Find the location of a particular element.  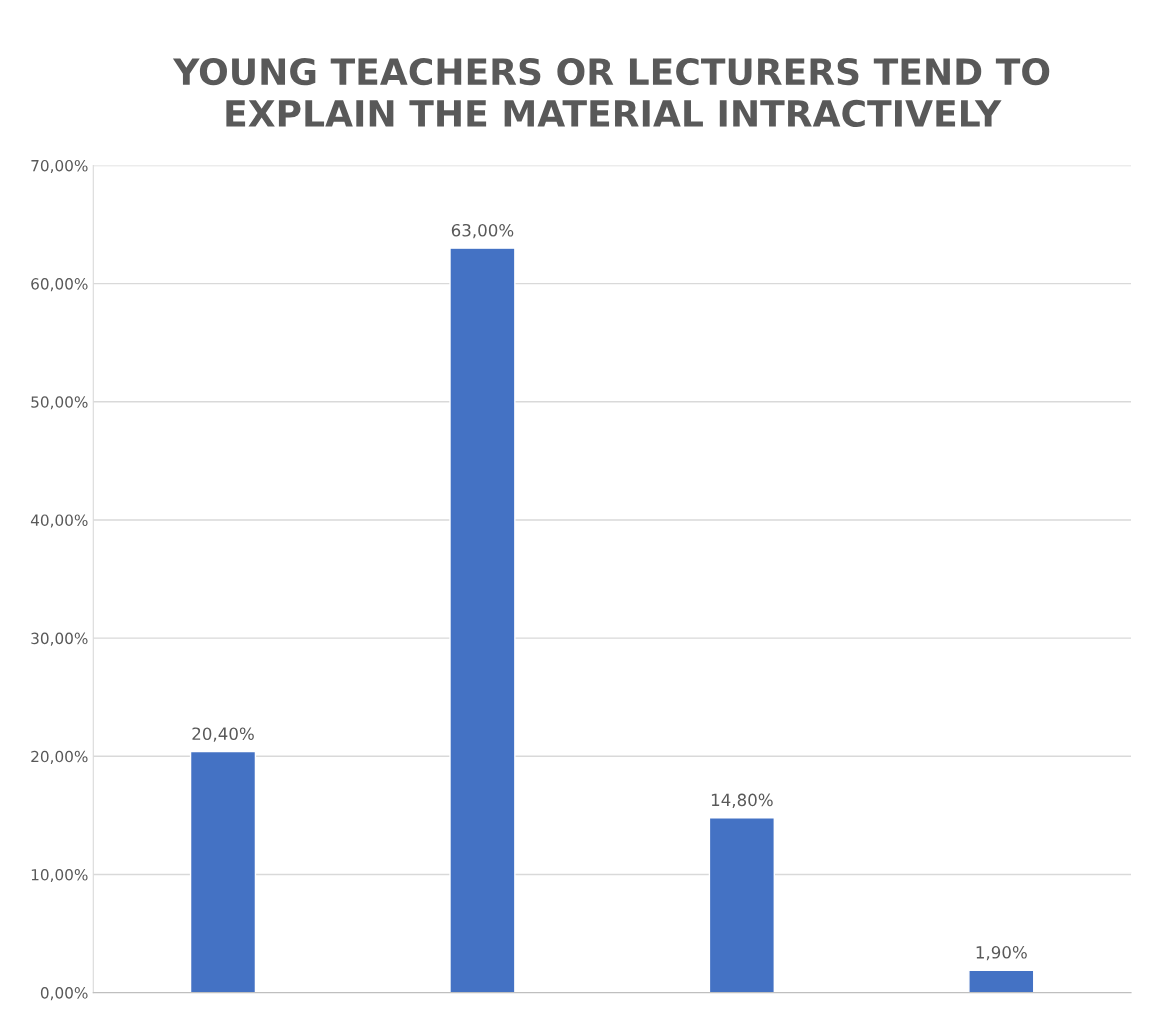

y-tick-label: 70,00% is located at coordinates (59, 166).